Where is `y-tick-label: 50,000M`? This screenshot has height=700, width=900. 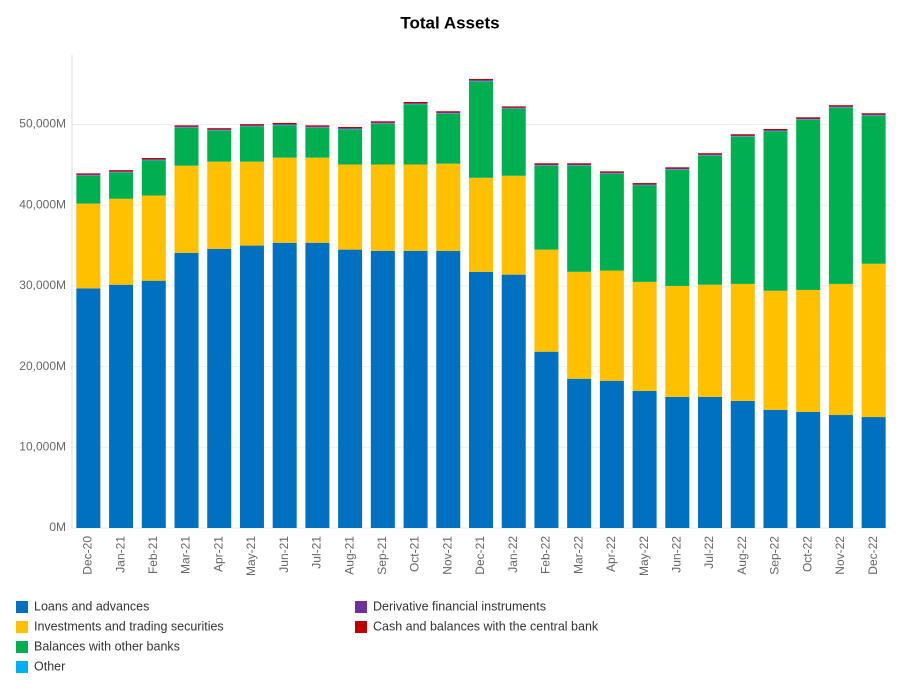 y-tick-label: 50,000M is located at coordinates (42, 124).